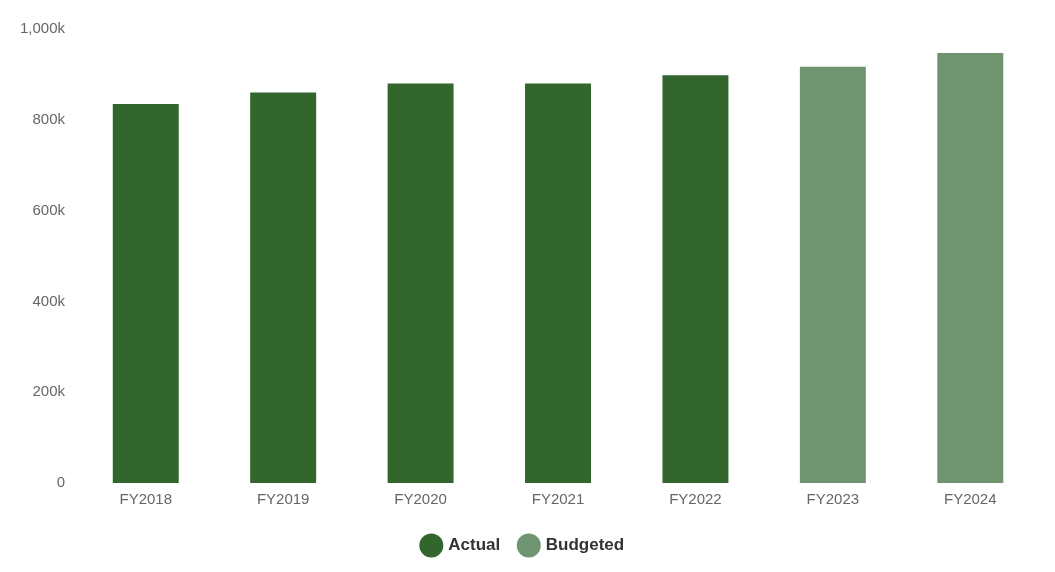 The image size is (1055, 572). Describe the element at coordinates (42, 28) in the screenshot. I see `y-tick-label: 1,000k` at that location.